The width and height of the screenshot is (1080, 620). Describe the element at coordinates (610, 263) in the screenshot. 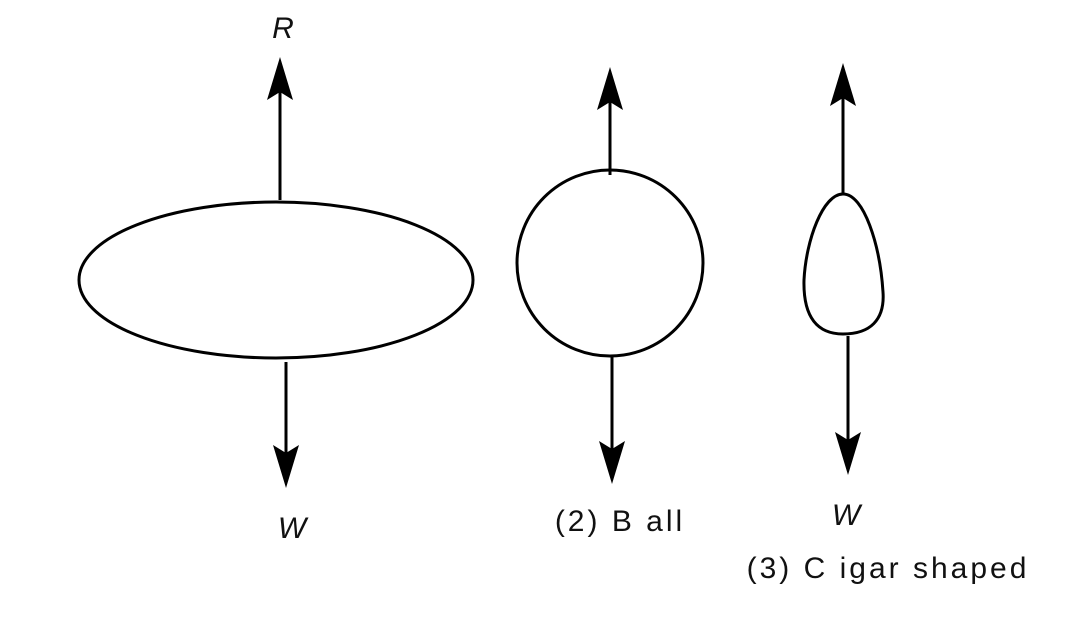

I see `ball-body` at that location.